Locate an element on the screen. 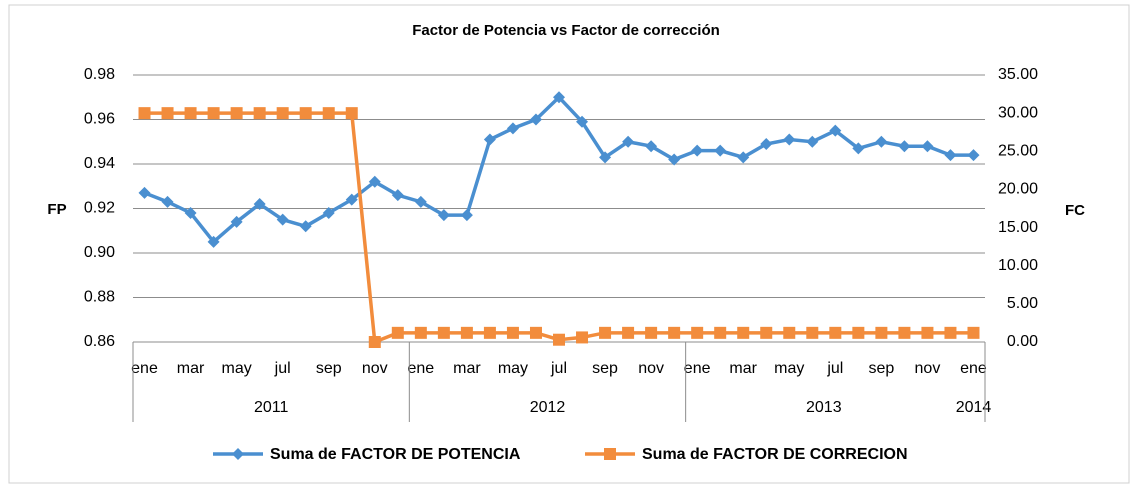 The height and width of the screenshot is (496, 1138). y2-tick-label: 20.00 is located at coordinates (1018, 189).